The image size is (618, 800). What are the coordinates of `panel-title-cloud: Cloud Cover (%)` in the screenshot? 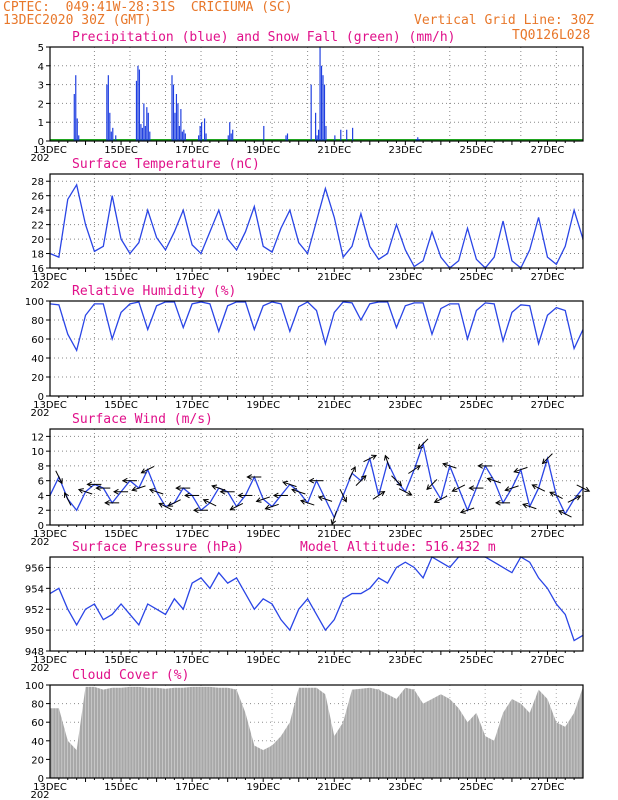 It's located at (130, 675).